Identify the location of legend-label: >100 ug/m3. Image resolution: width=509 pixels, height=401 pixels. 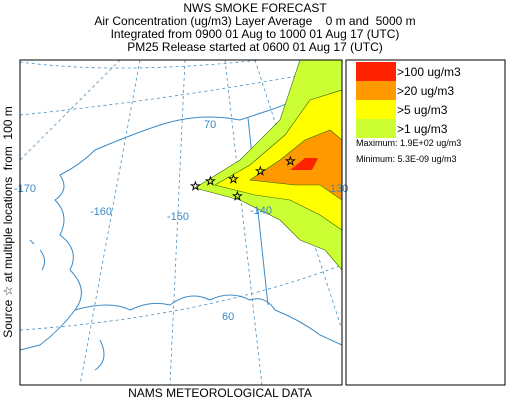
(429, 72).